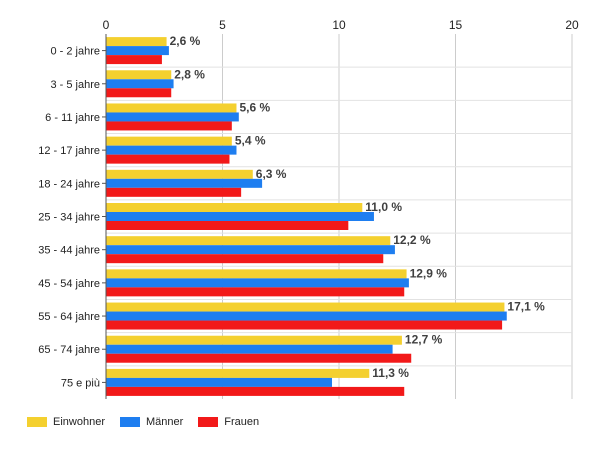  I want to click on category-label: 65 - 74 jahre, so click(69, 350).